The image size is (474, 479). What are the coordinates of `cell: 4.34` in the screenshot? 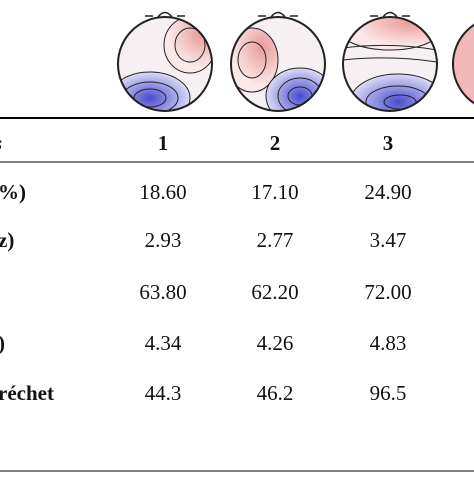 It's located at (163, 343).